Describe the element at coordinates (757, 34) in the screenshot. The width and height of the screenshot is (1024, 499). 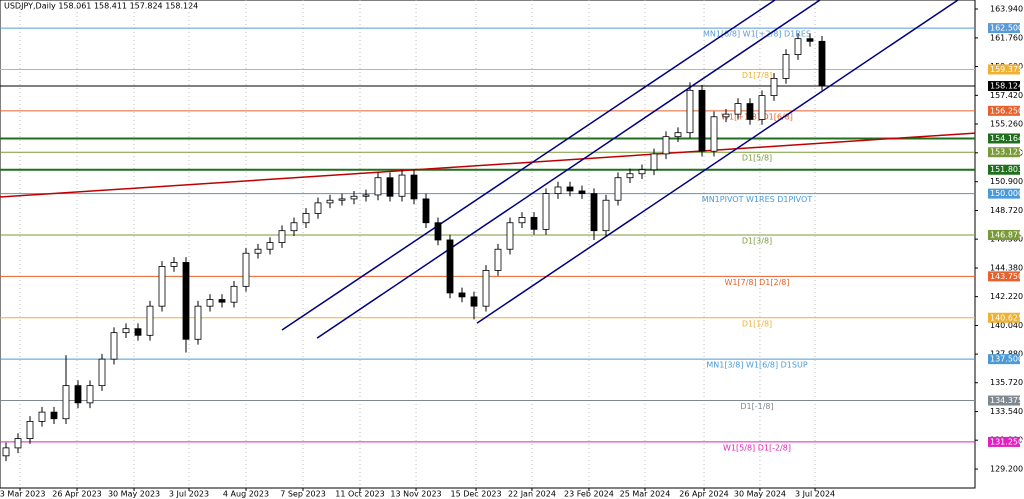
I see `level-label: MN1[8/8] W1[+2/8] D1RES` at that location.